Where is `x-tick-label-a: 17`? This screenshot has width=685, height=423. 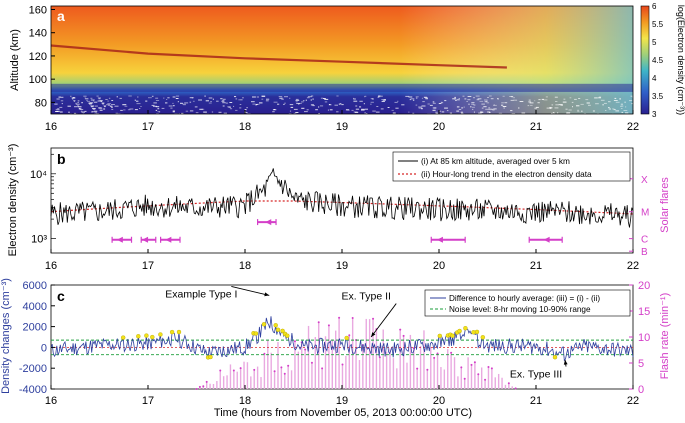
x-tick-label-a: 17 is located at coordinates (148, 127).